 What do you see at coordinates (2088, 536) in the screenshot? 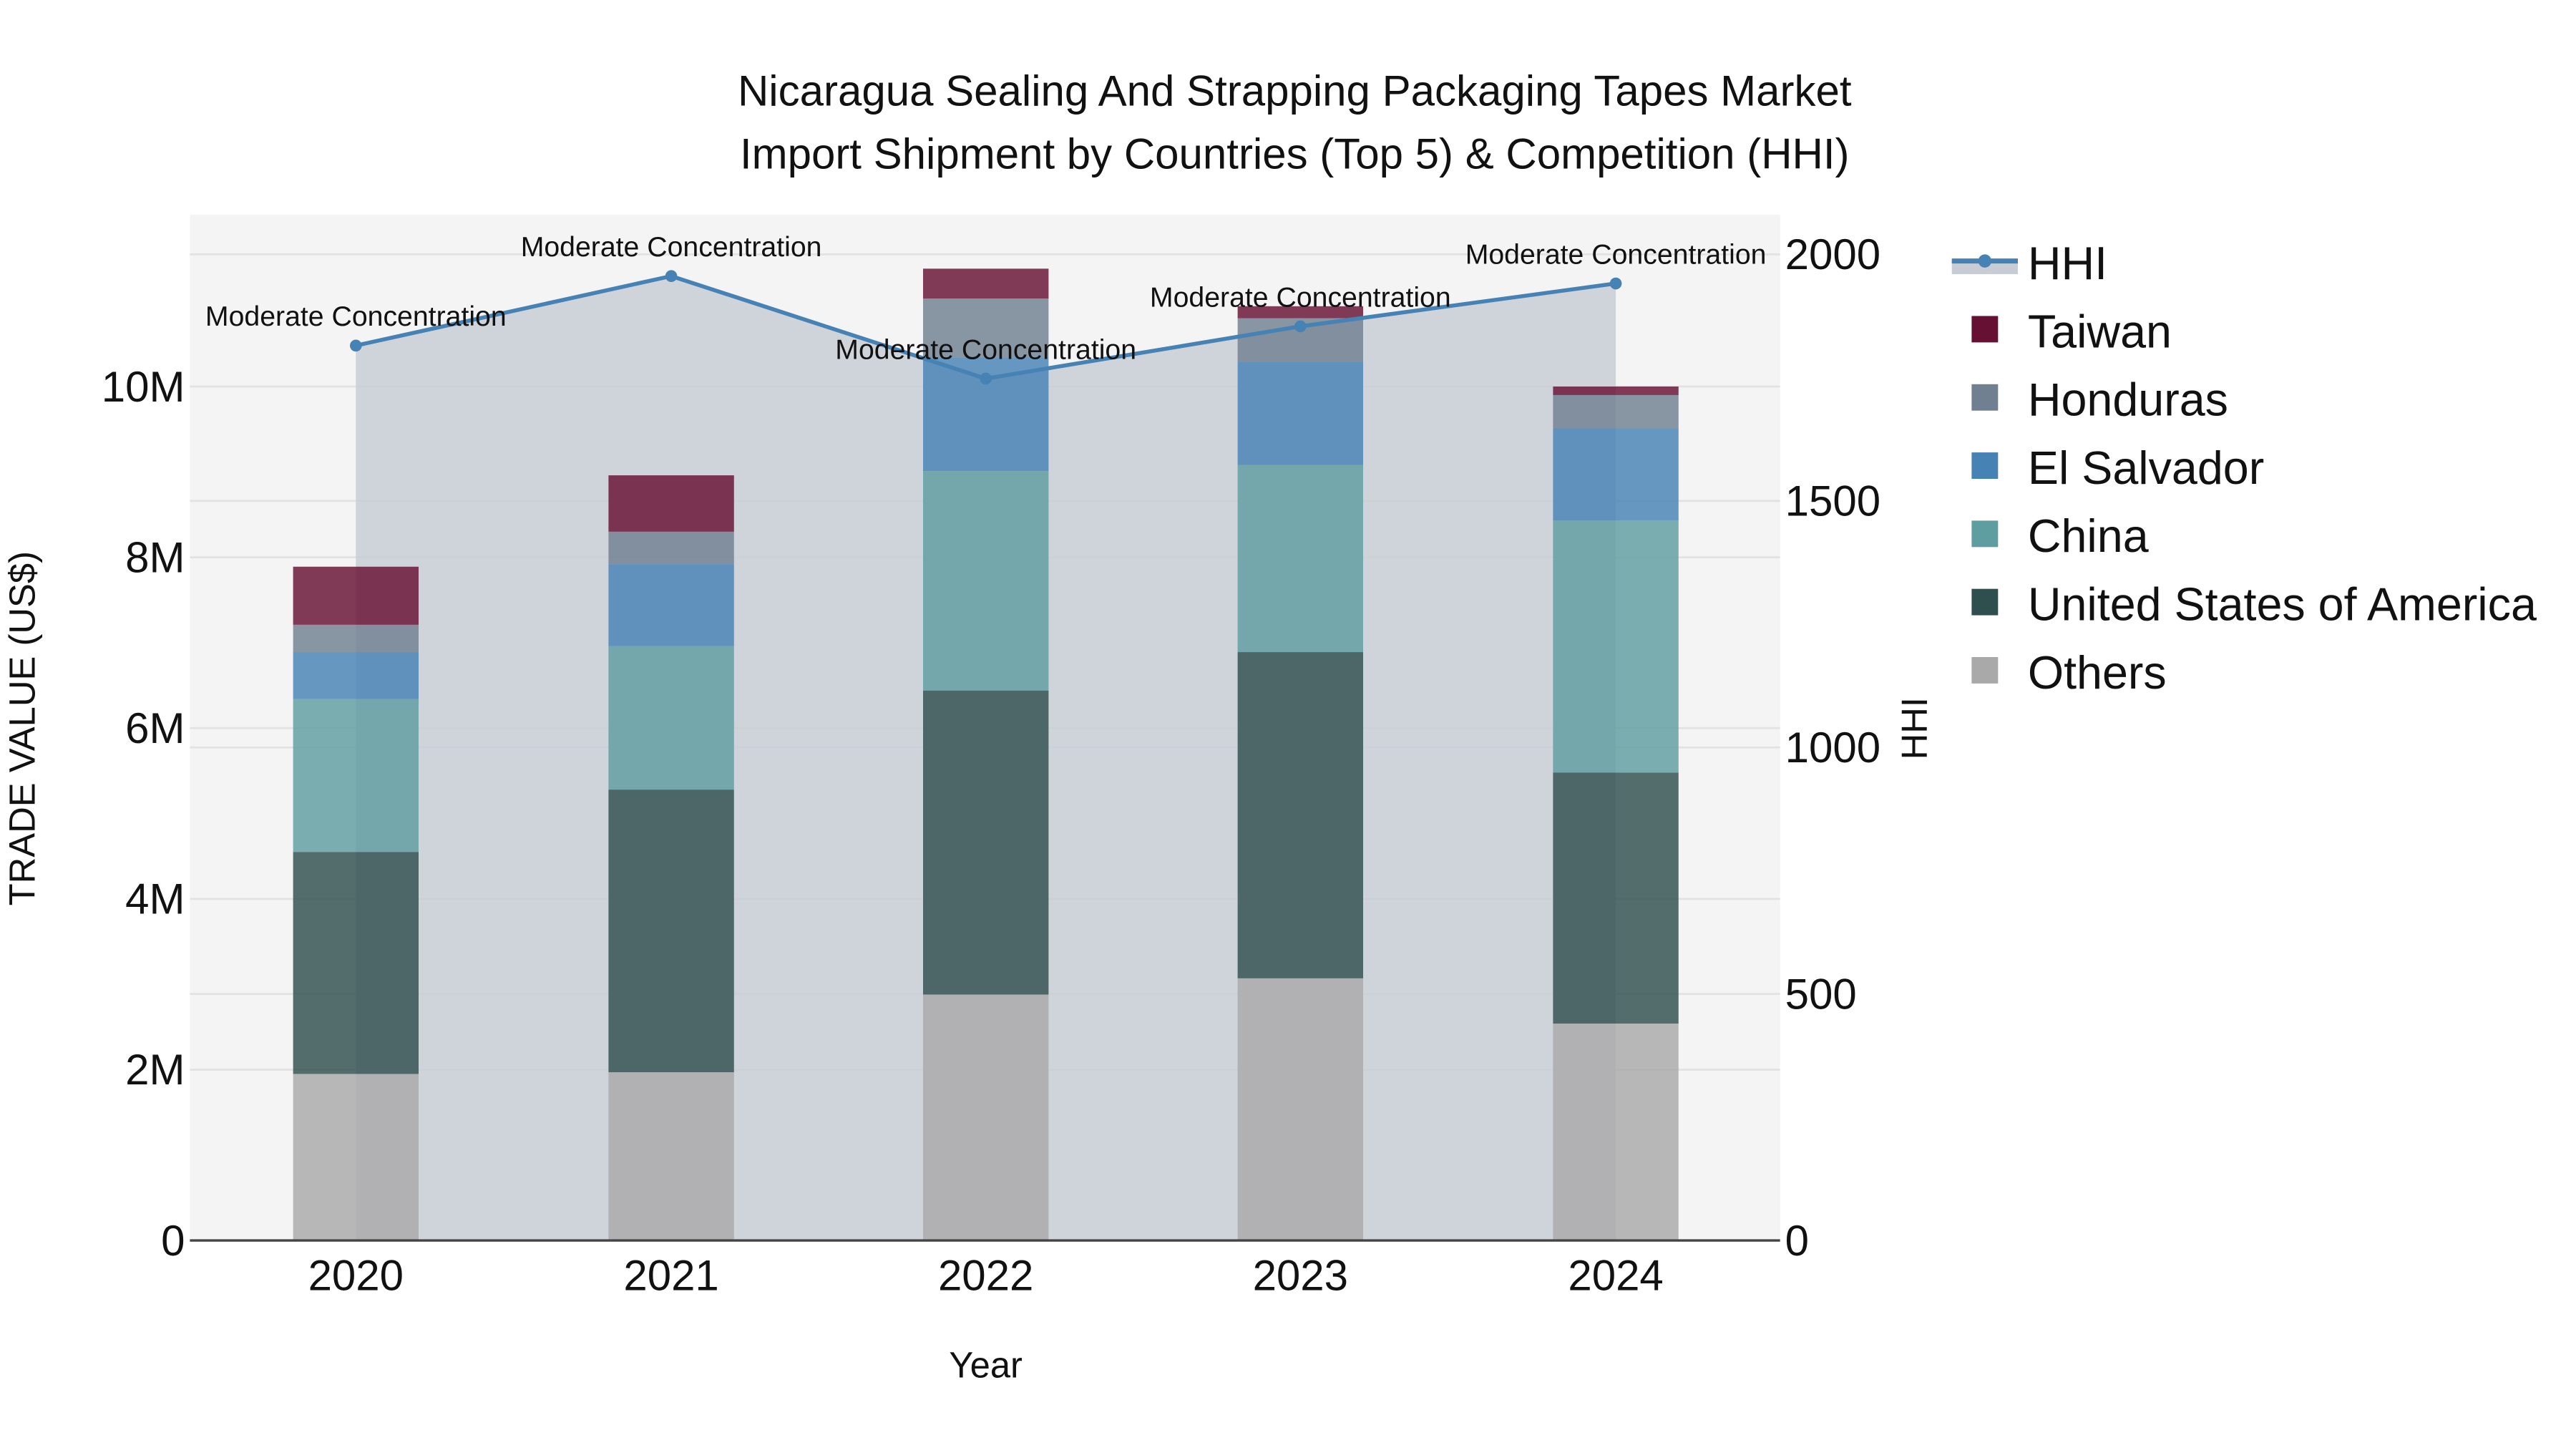
I see `legend-label: China` at bounding box center [2088, 536].